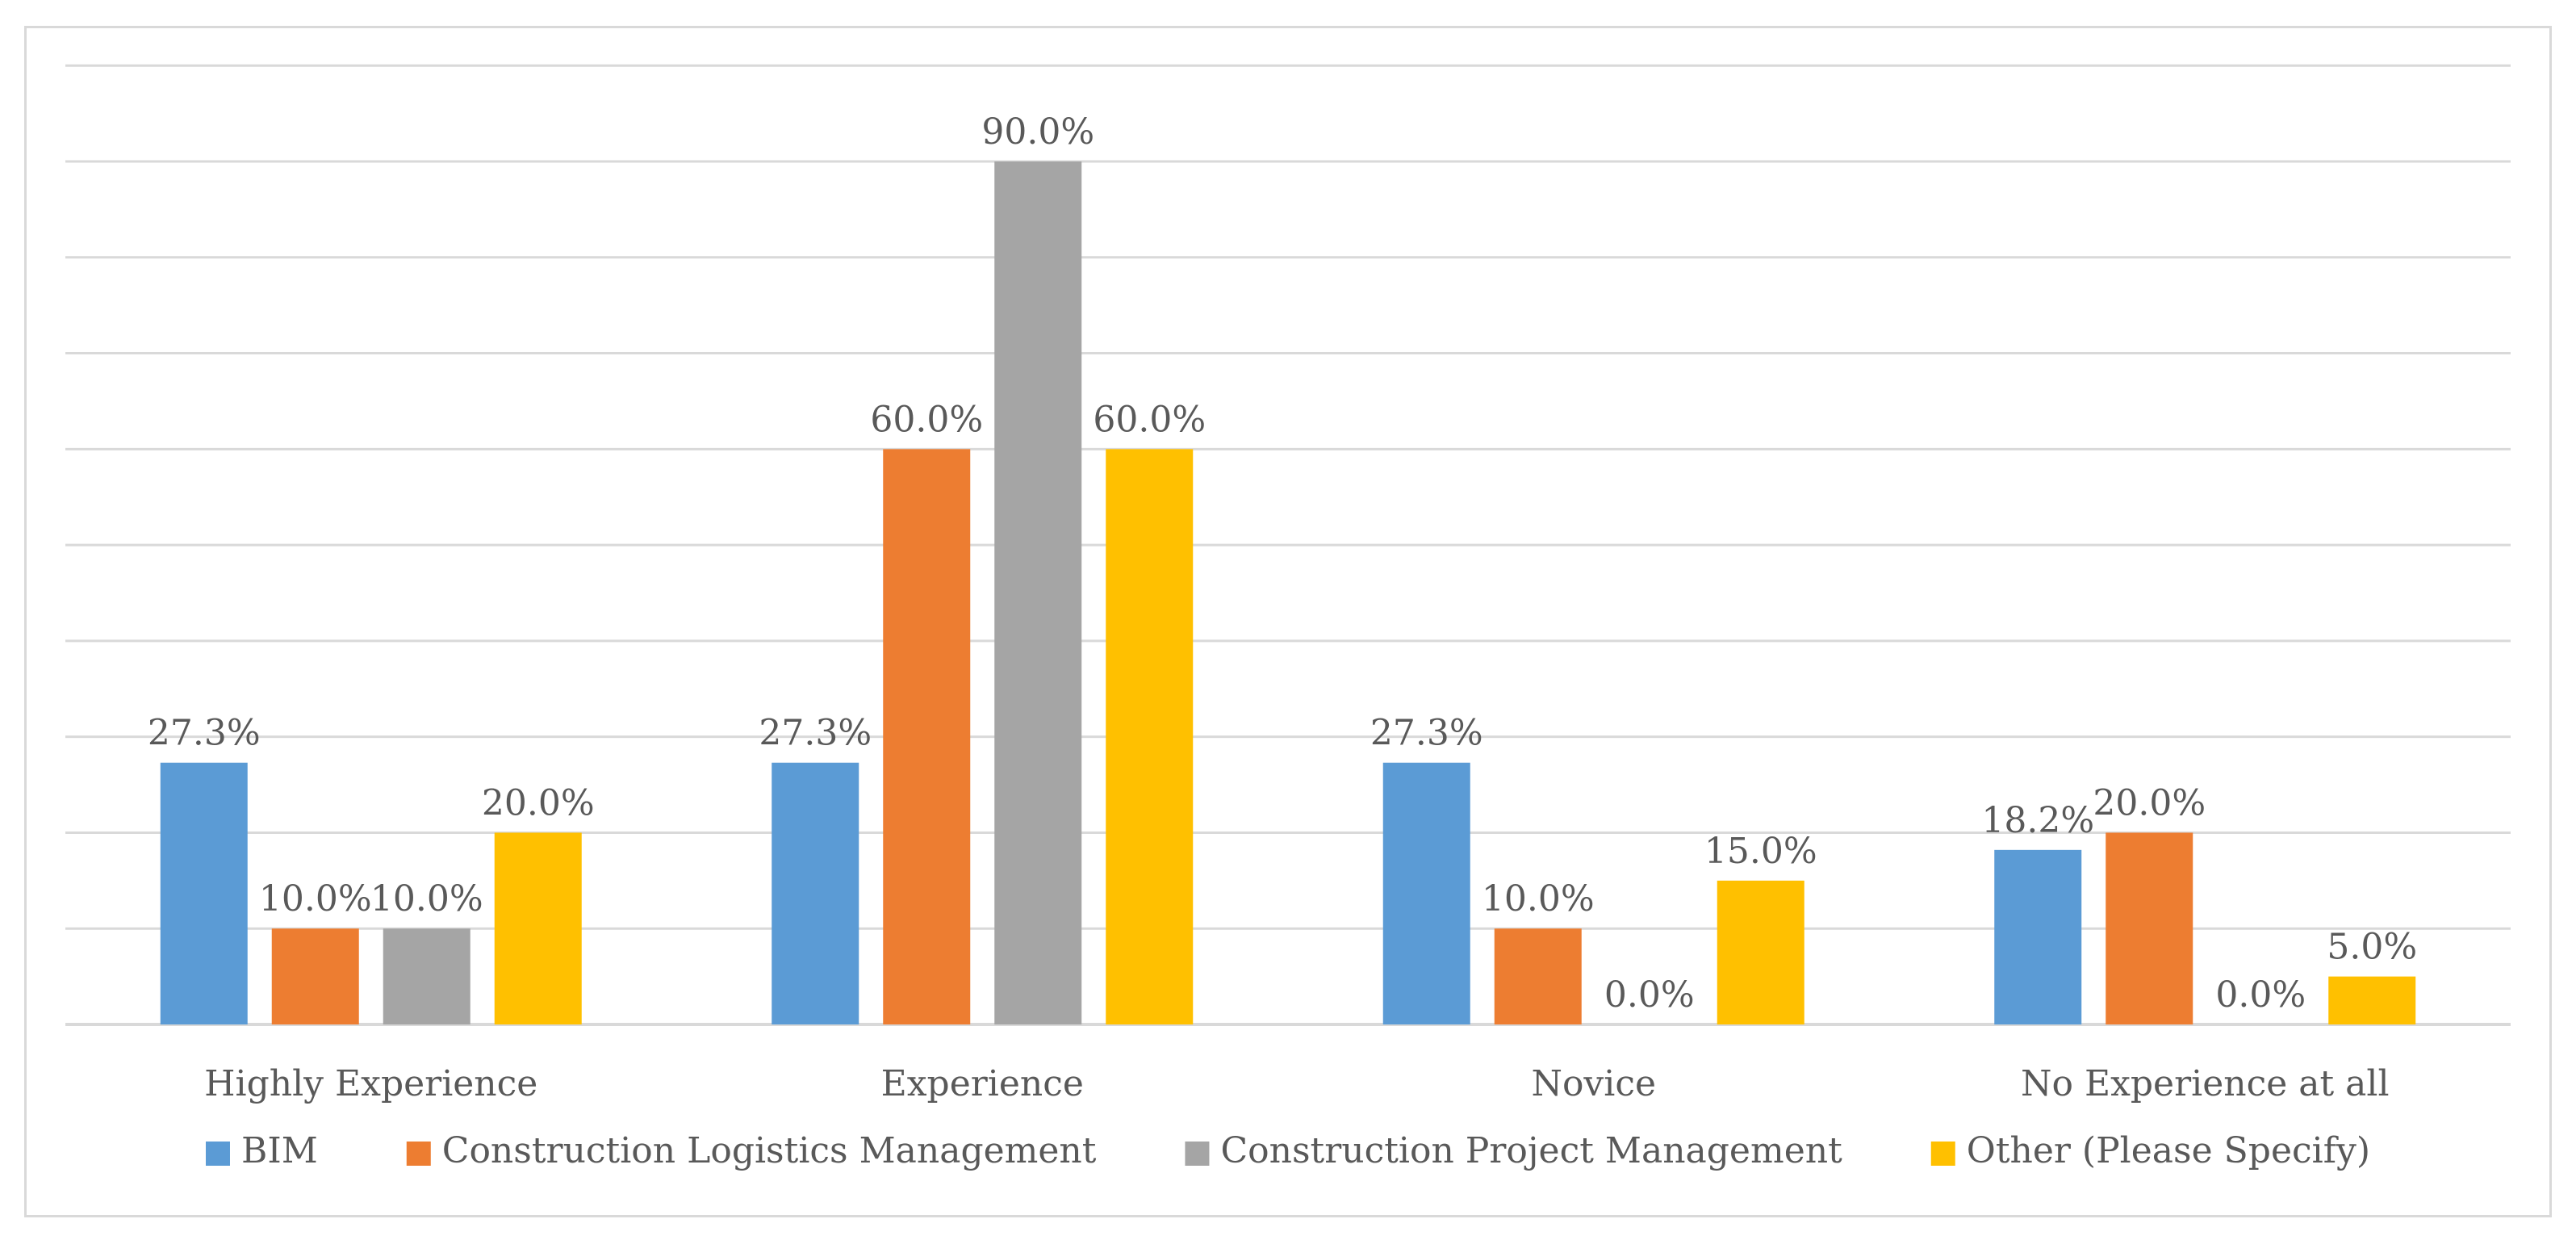 Image resolution: width=2576 pixels, height=1240 pixels. What do you see at coordinates (2205, 1083) in the screenshot?
I see `x-tick-label: No Experience at all` at bounding box center [2205, 1083].